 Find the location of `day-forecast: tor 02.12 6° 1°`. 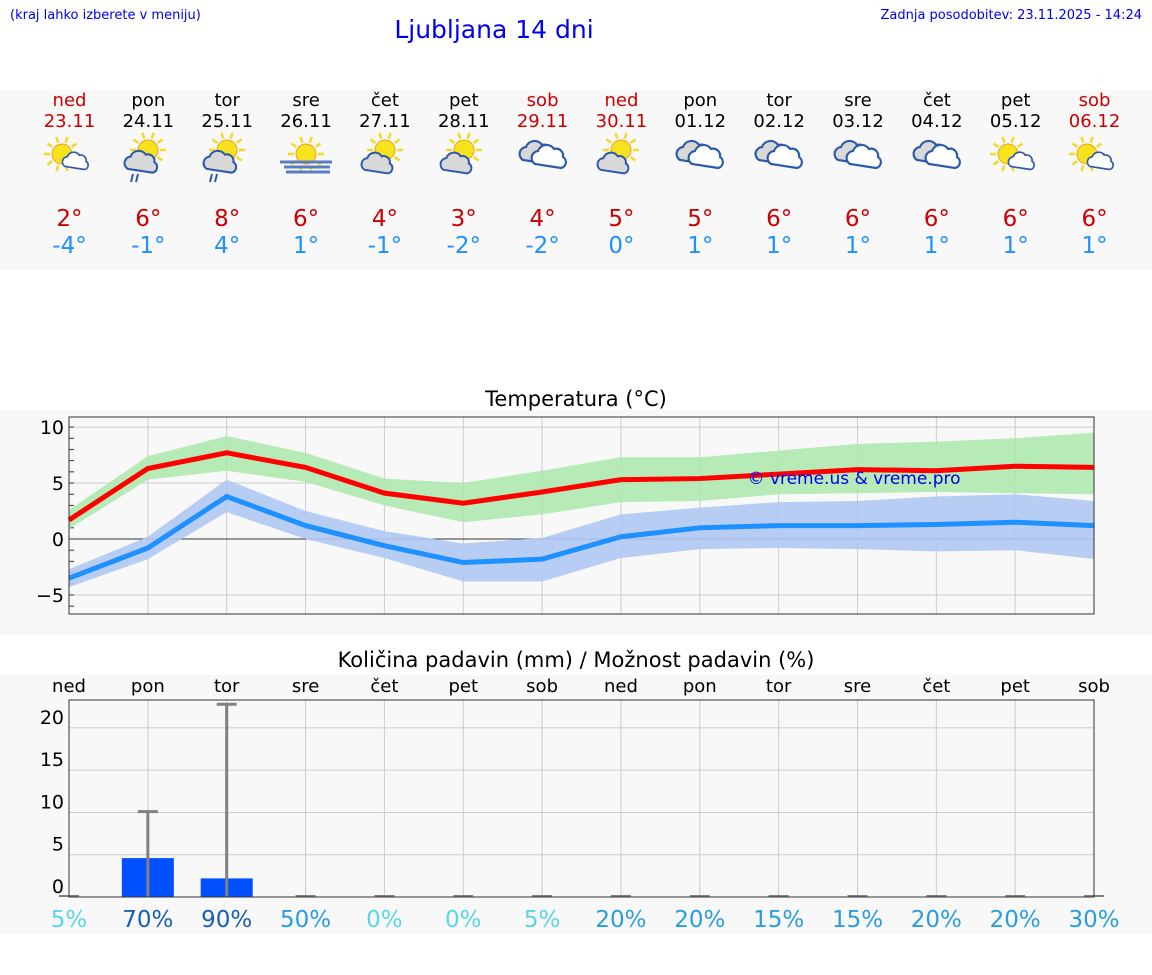

day-forecast: tor 02.12 6° 1° is located at coordinates (779, 175).